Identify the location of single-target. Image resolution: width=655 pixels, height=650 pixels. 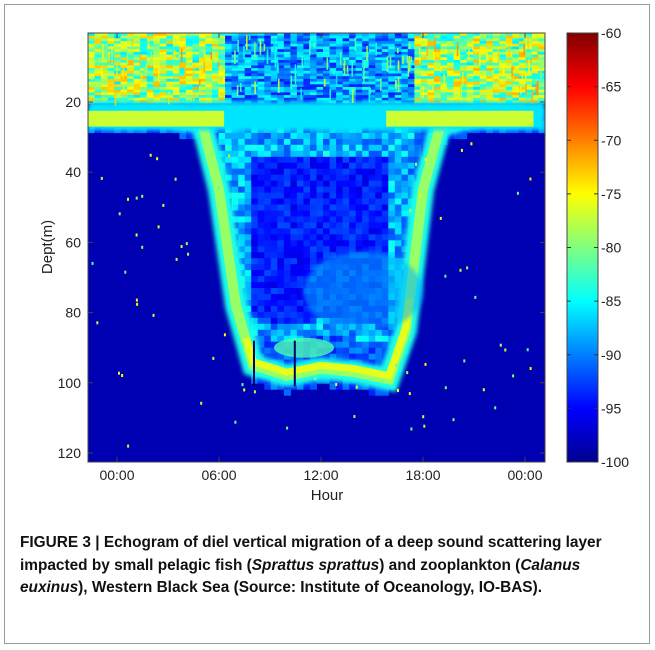
(461, 150).